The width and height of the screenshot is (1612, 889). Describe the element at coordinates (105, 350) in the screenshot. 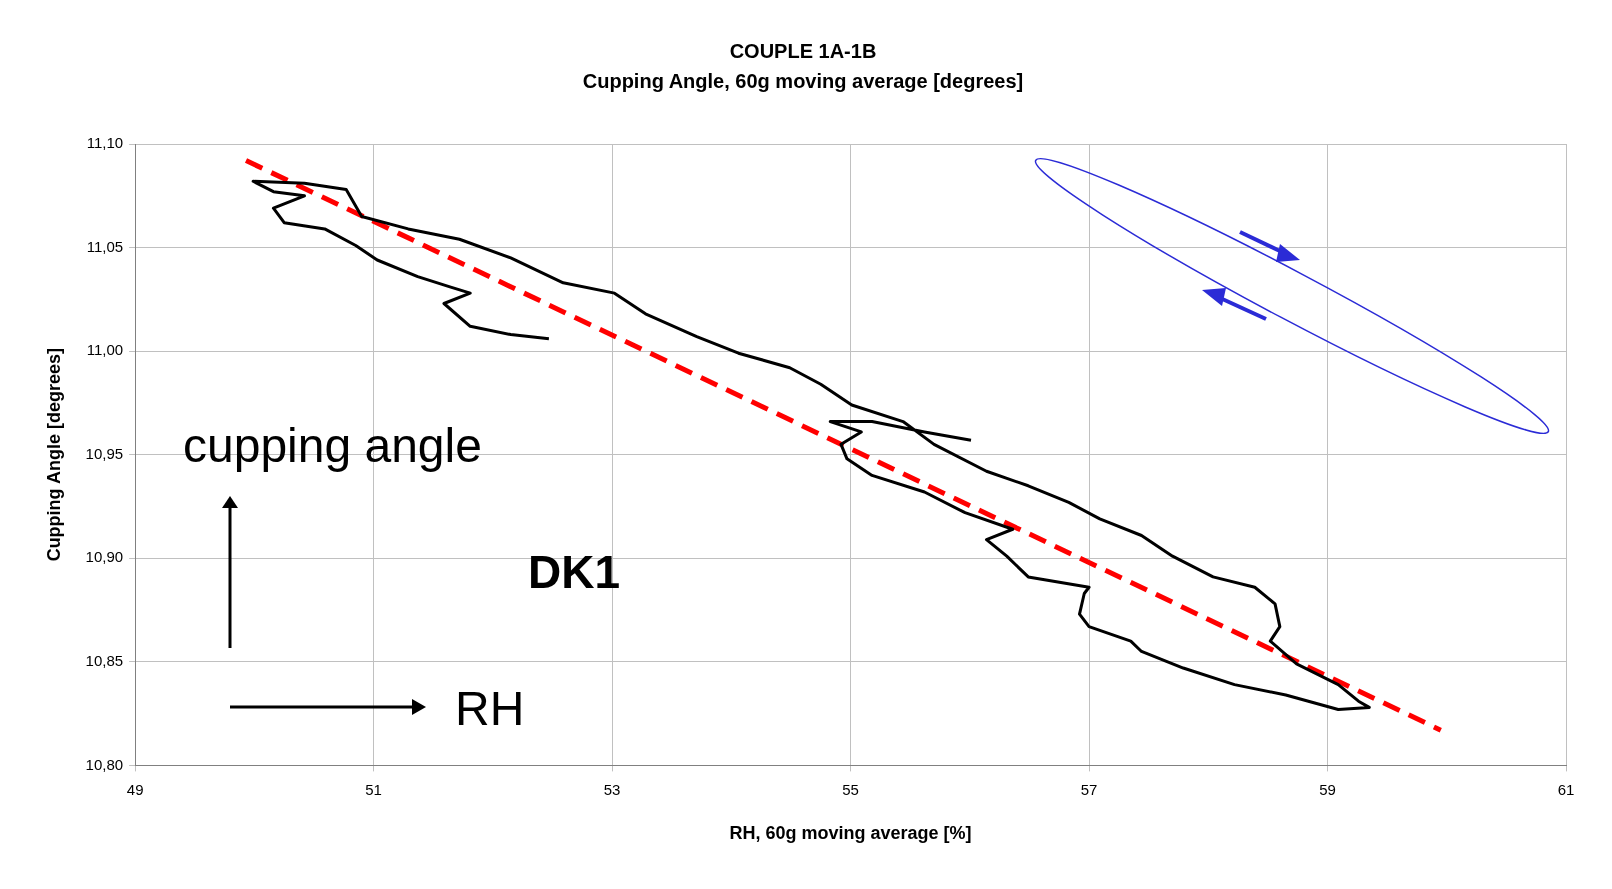

I see `y-tick-label: 11,00` at that location.